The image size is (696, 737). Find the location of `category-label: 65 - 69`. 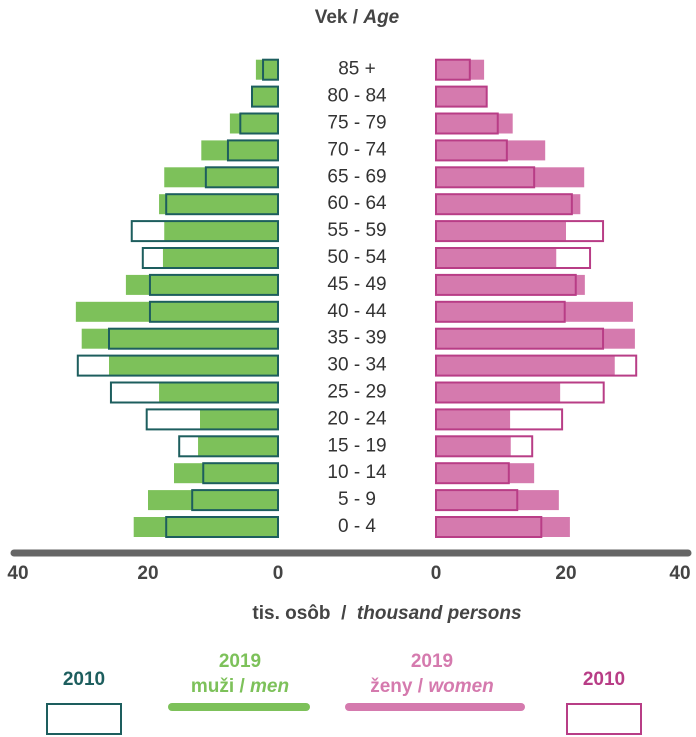

category-label: 65 - 69 is located at coordinates (356, 176).